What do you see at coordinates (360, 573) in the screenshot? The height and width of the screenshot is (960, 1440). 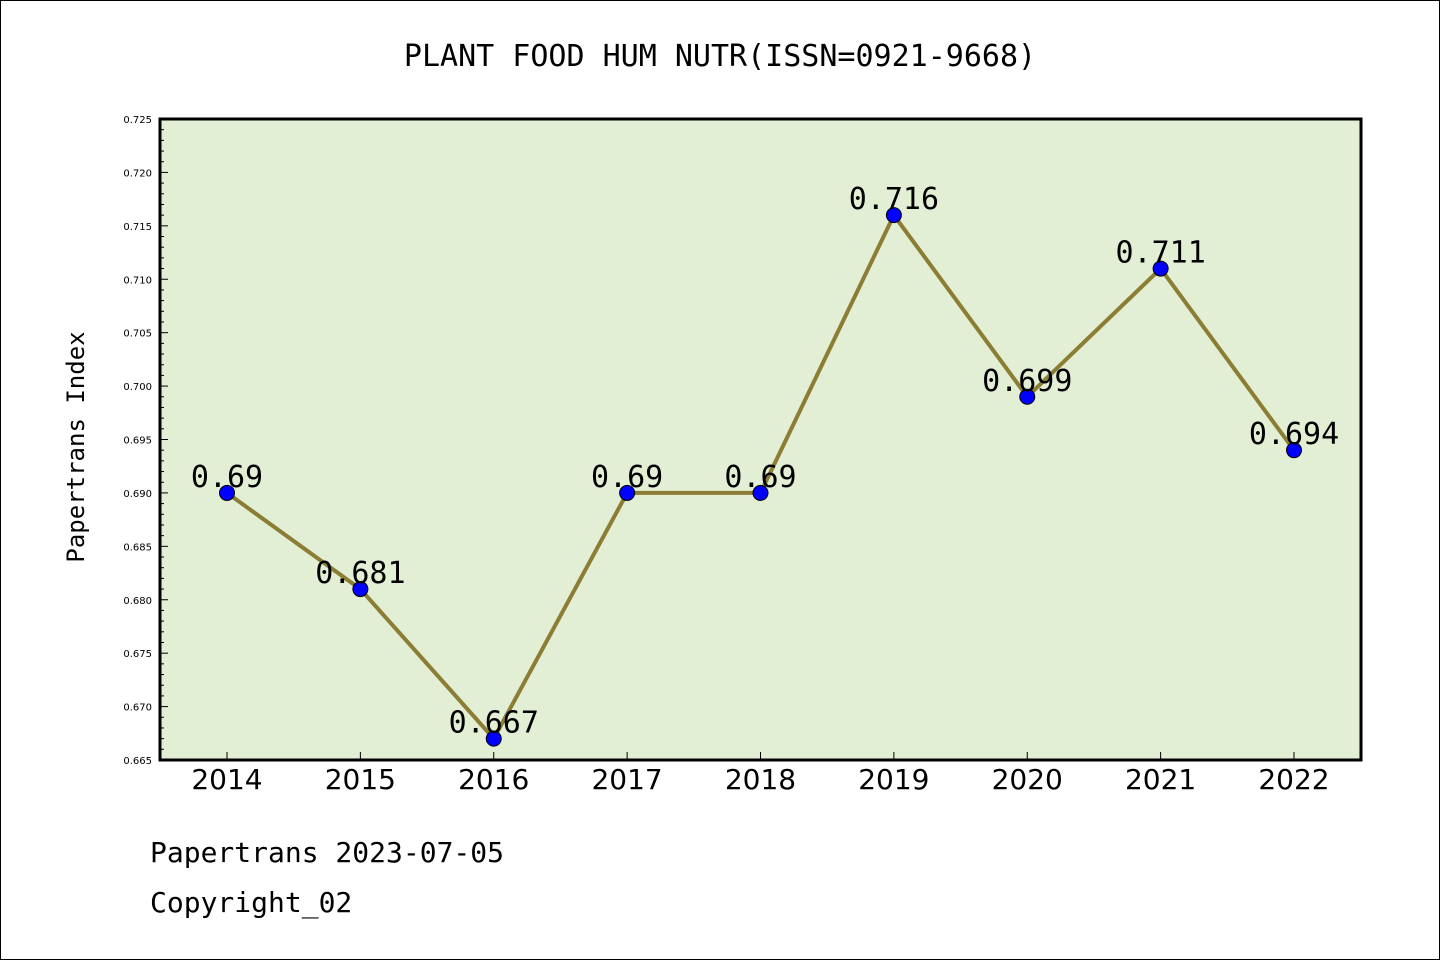 I see `data-label: 0.681` at bounding box center [360, 573].